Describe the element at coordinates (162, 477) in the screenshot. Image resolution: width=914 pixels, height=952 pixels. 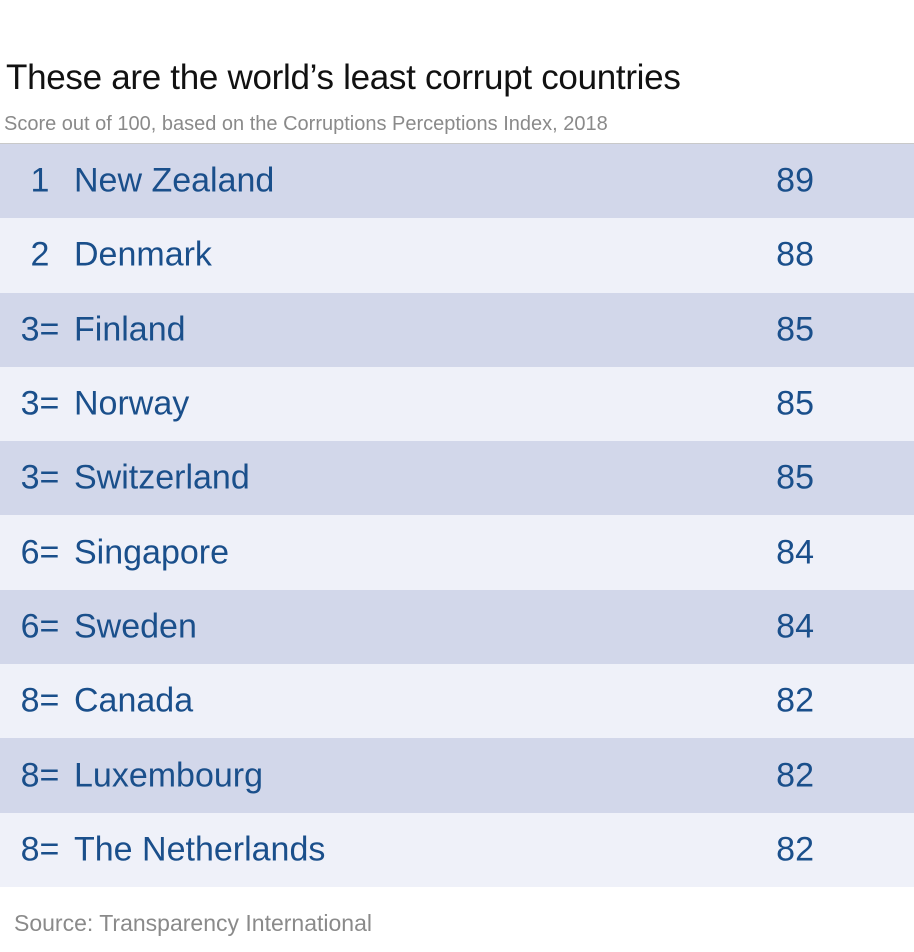
I see `country-cell: Switzerland` at that location.